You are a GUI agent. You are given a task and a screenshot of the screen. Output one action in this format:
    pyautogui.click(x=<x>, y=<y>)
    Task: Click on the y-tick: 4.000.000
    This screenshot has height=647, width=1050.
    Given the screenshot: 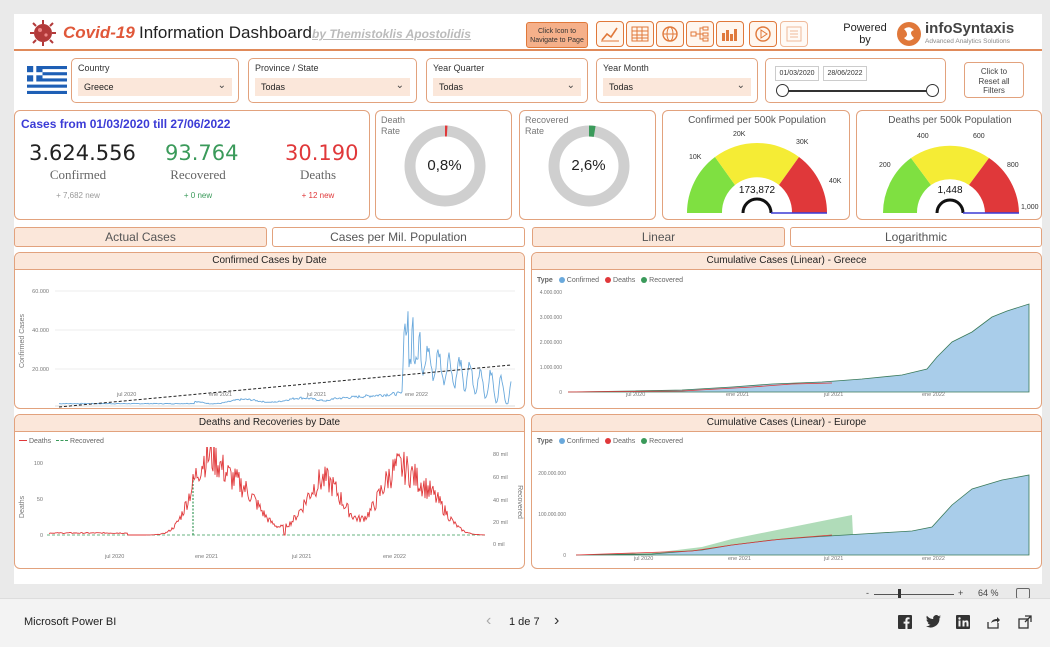 What is the action you would take?
    pyautogui.click(x=551, y=293)
    